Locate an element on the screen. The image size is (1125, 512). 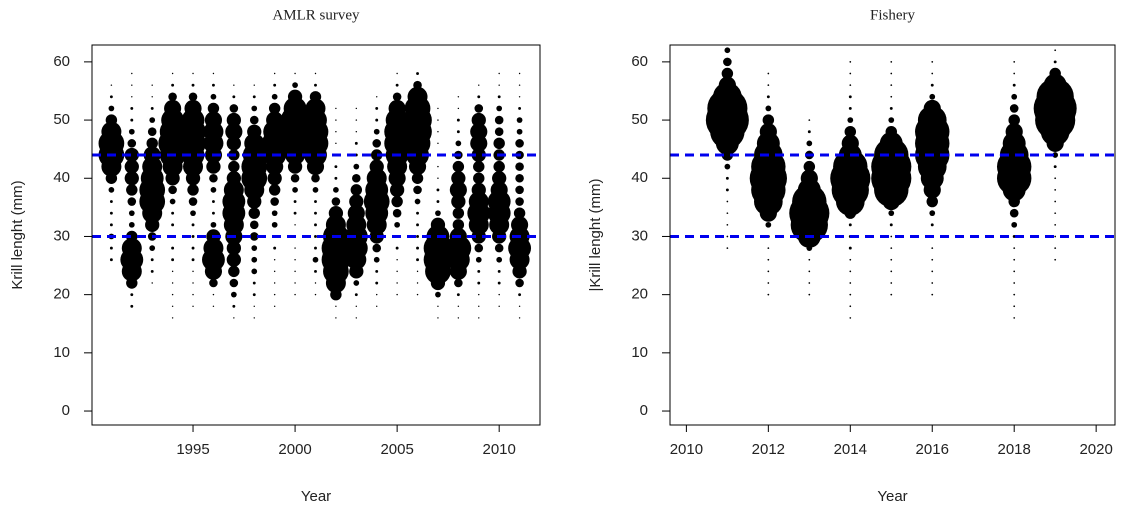
chart-title: Fishery is located at coordinates (893, 15).